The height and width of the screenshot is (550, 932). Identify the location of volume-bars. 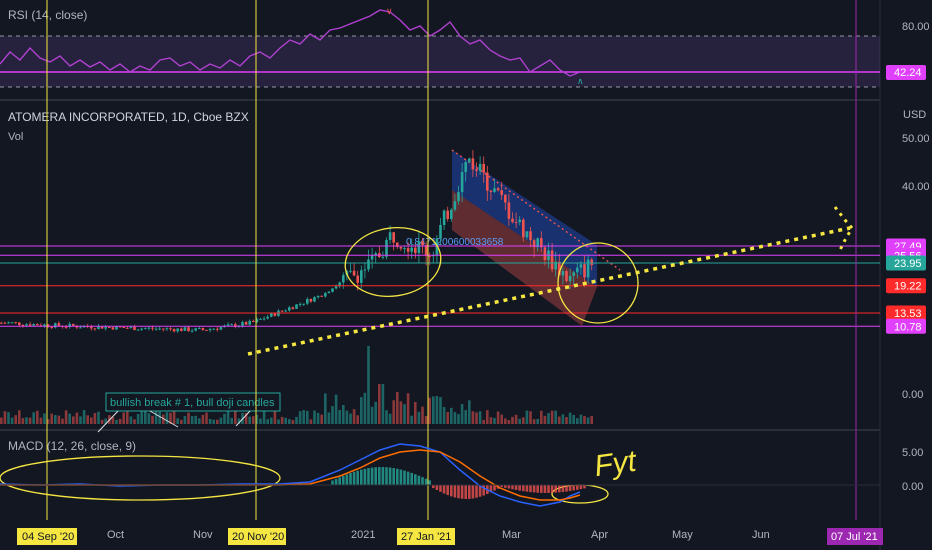
(296, 385).